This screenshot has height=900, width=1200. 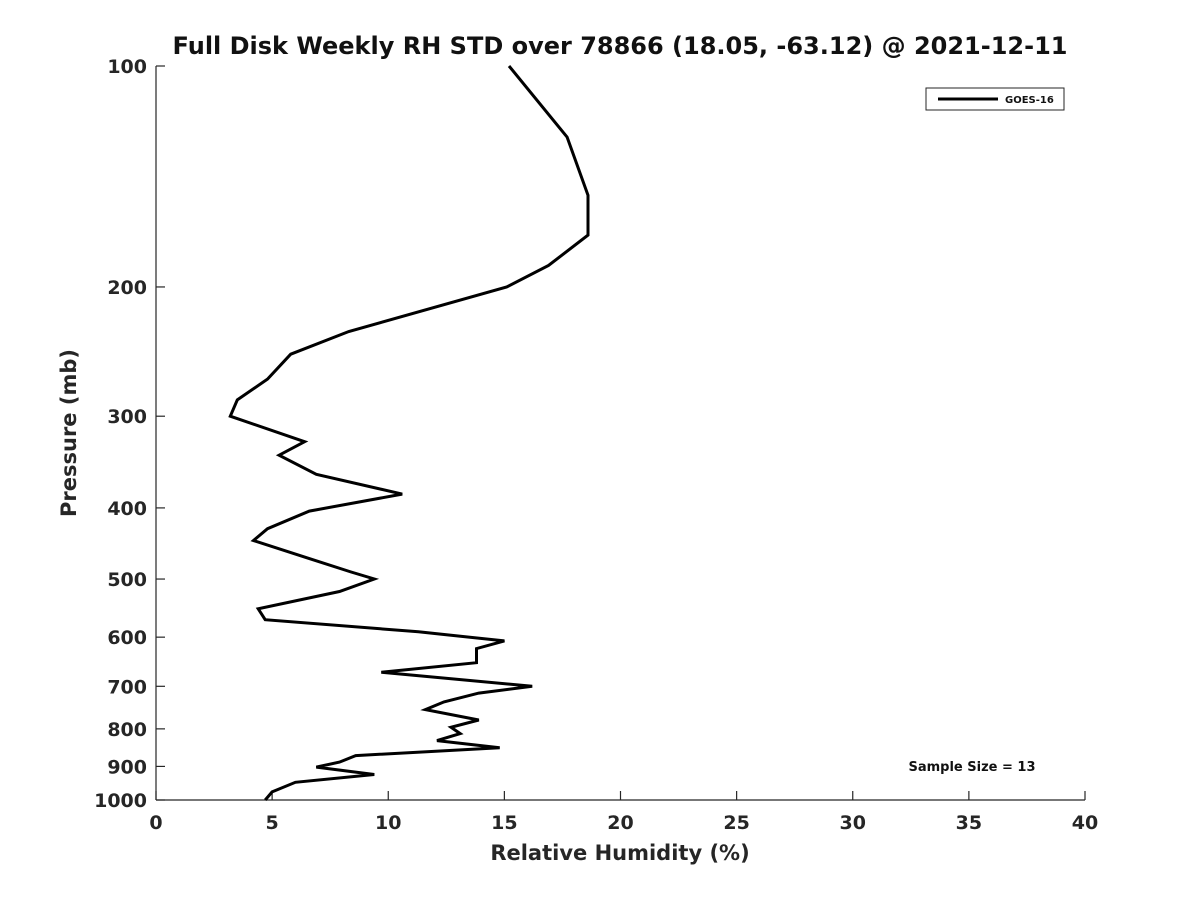 What do you see at coordinates (127, 638) in the screenshot?
I see `y-tick-label-600: 600` at bounding box center [127, 638].